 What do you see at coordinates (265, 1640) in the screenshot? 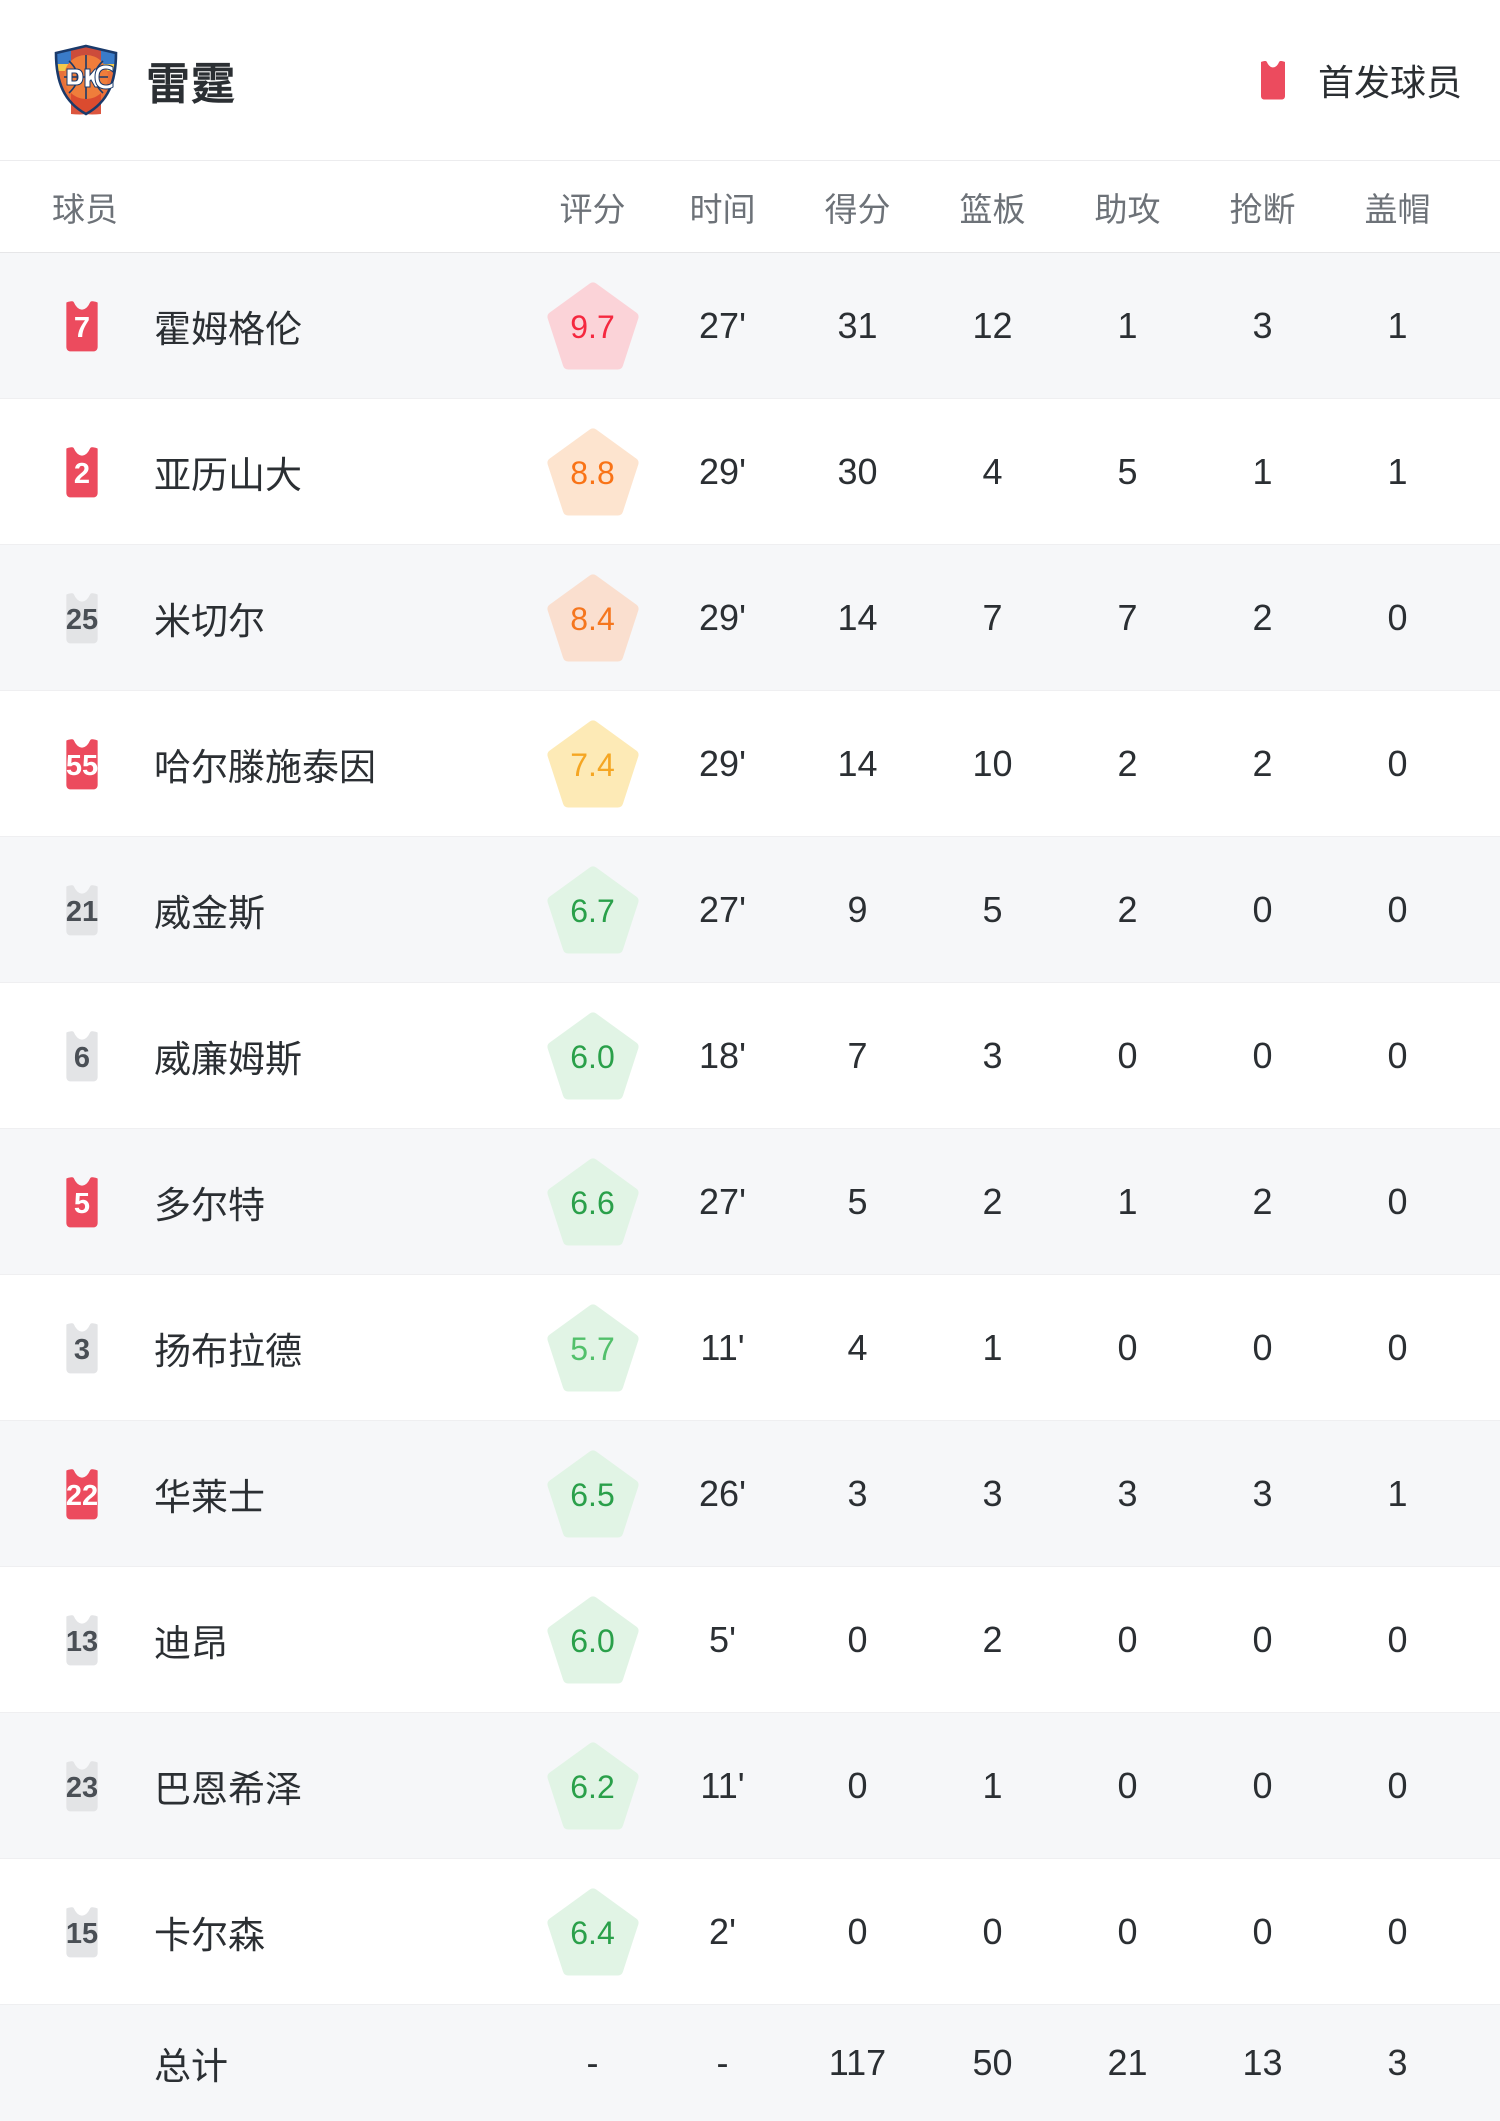
I see `player-cell: 13 迪昂` at bounding box center [265, 1640].